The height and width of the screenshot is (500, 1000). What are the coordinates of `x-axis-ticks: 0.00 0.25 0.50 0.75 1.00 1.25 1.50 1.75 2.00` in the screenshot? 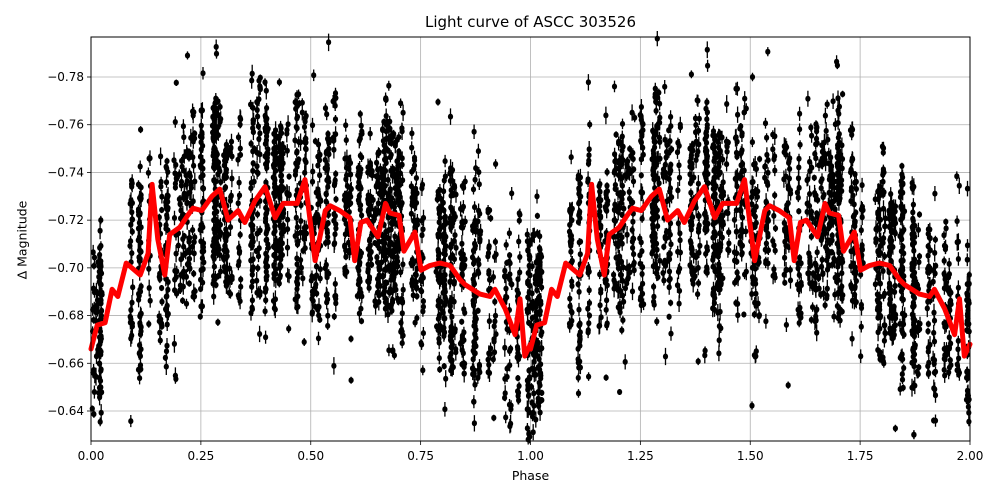 It's located at (531, 452).